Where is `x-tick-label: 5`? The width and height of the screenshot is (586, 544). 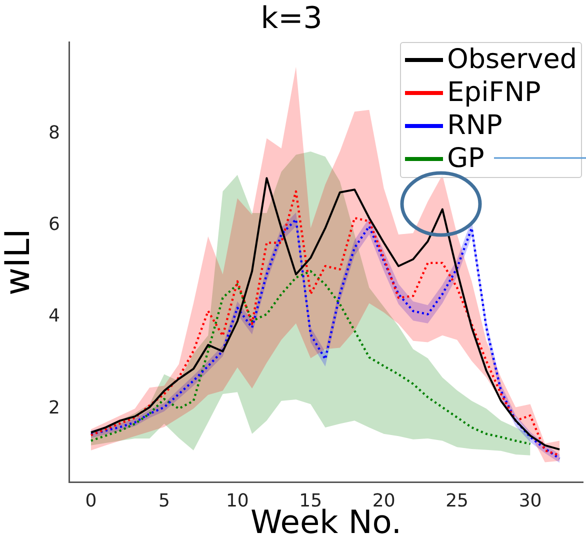
x-tick-label: 5 is located at coordinates (164, 501).